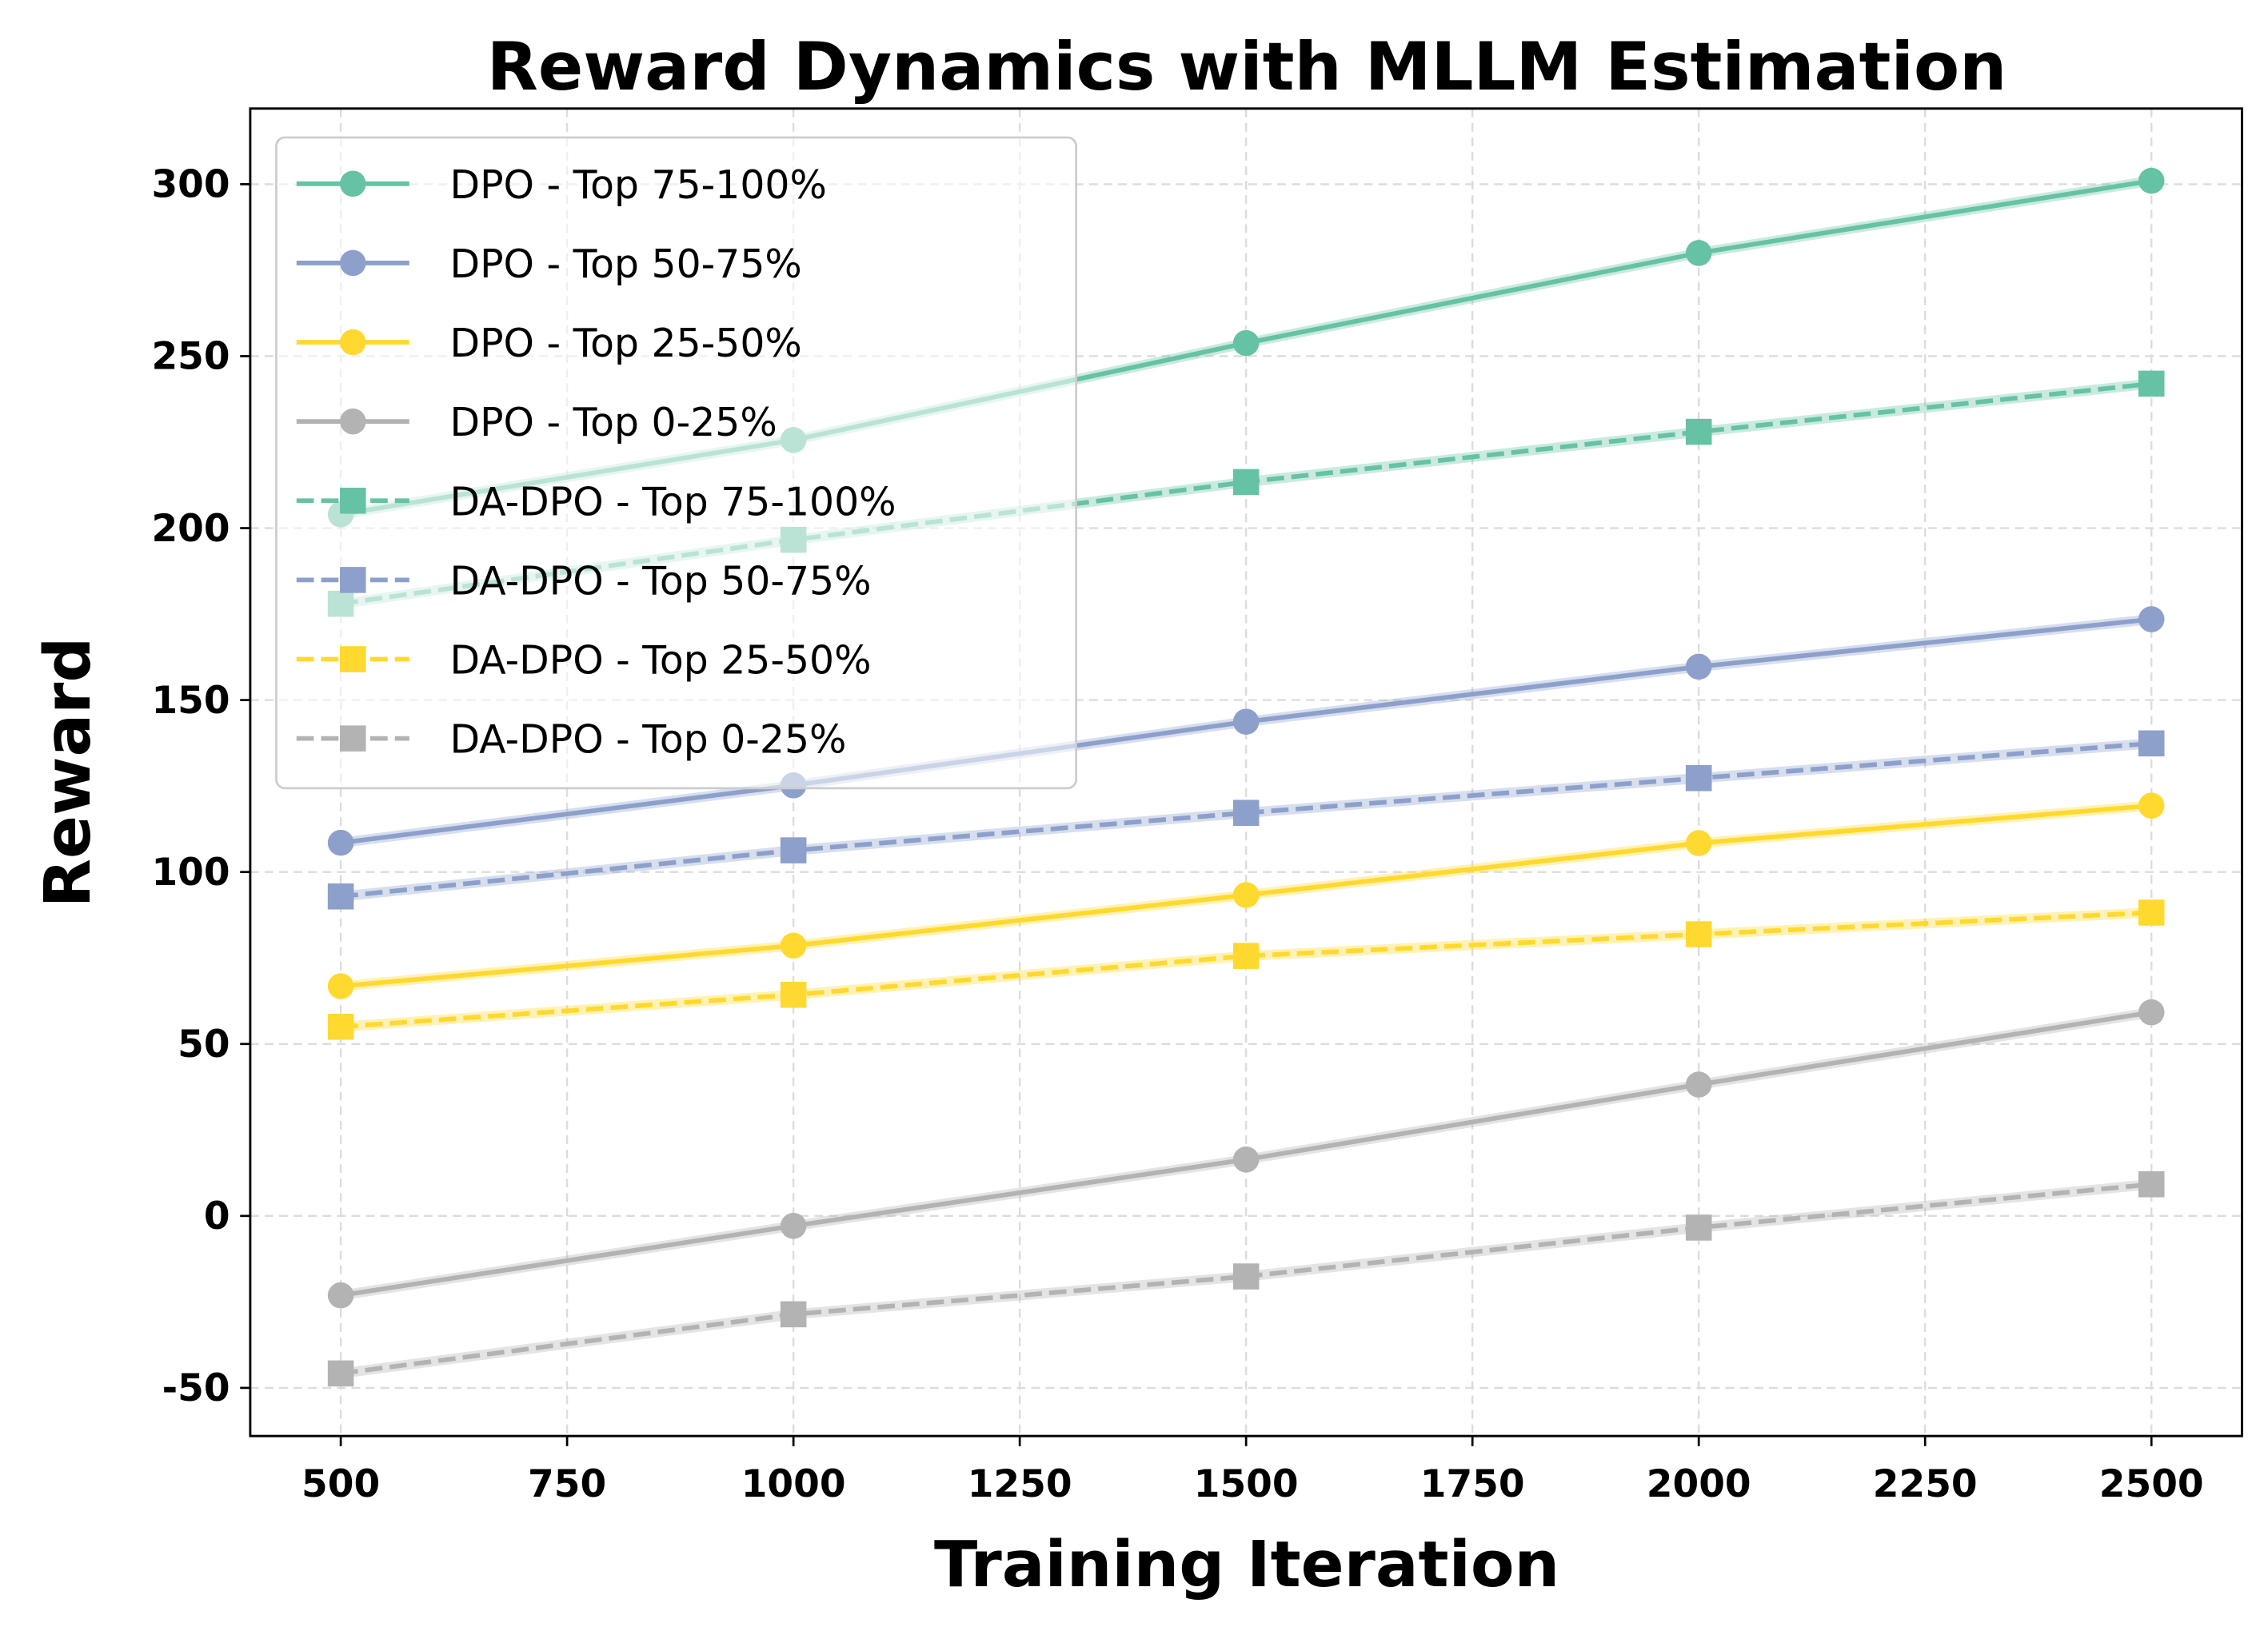  I want to click on x-tick-label: 2000, so click(1699, 1484).